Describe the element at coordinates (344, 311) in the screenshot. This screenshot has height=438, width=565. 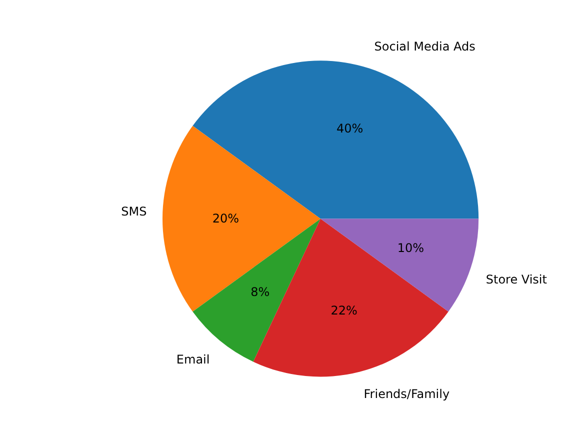
I see `data-label: 22%` at that location.